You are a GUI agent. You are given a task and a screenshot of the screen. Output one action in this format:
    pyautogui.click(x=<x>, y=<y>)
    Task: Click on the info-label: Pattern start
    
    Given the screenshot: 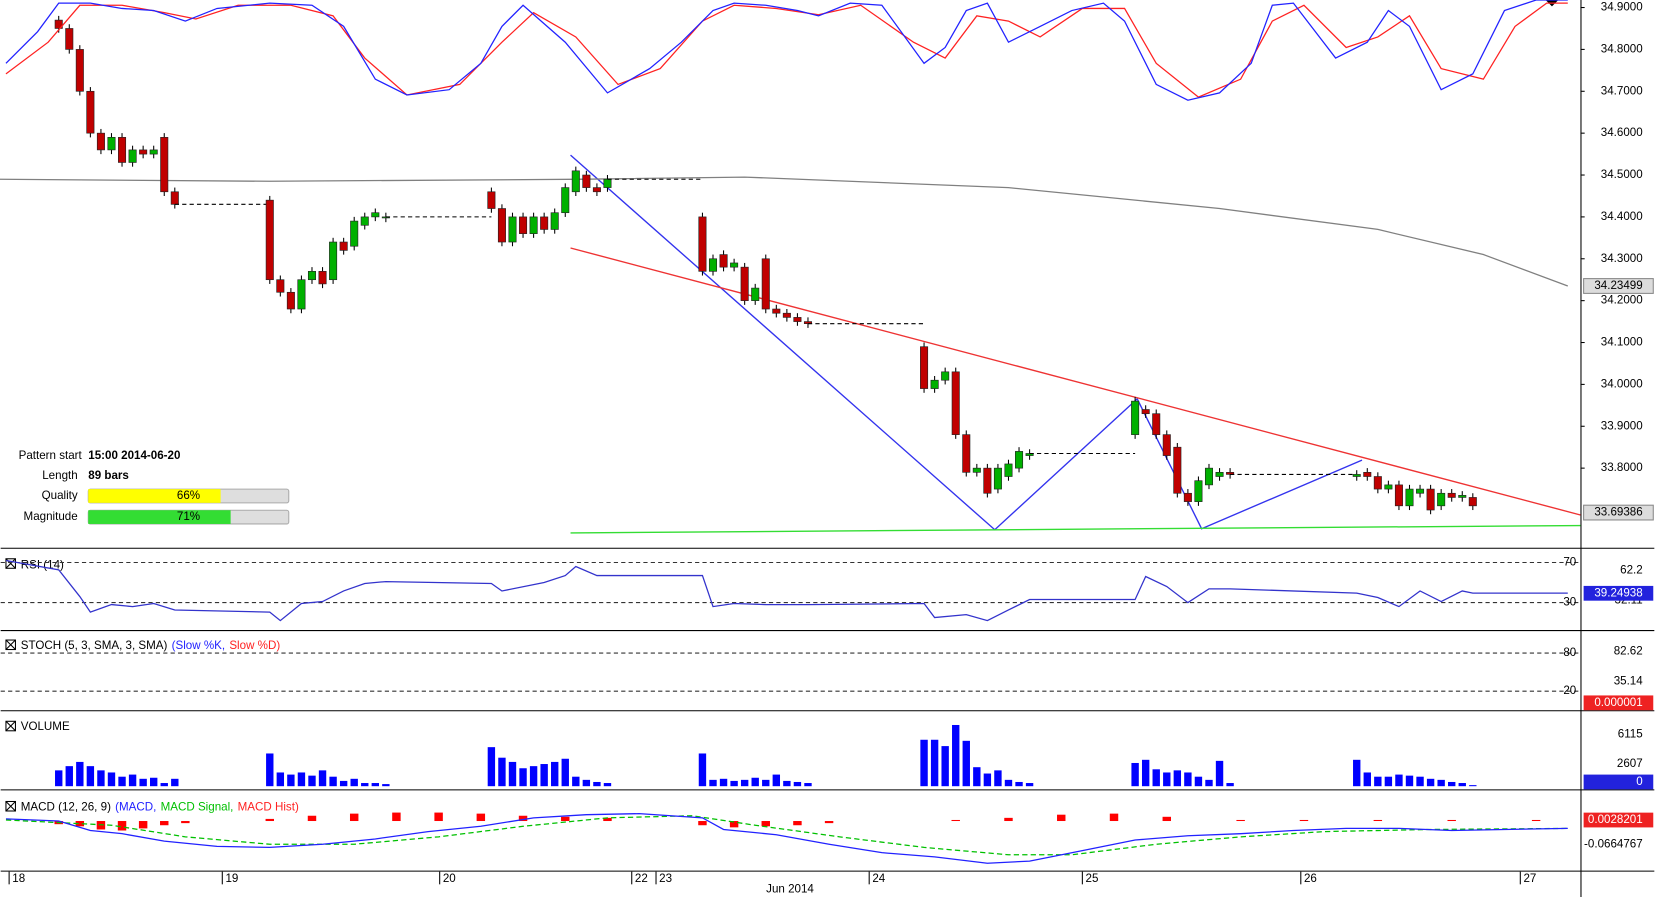 What is the action you would take?
    pyautogui.click(x=51, y=455)
    